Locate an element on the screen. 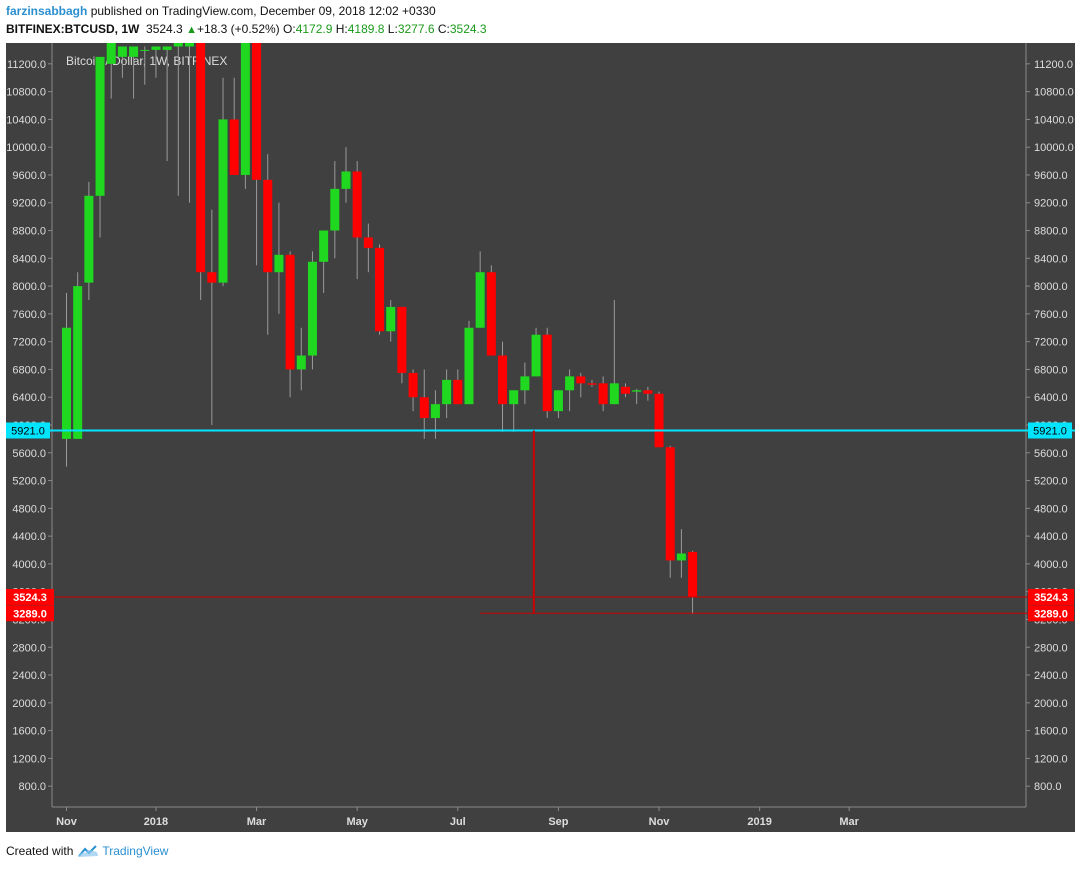 The image size is (1081, 869). y-tick-label-left: 9200.0 is located at coordinates (29, 204).